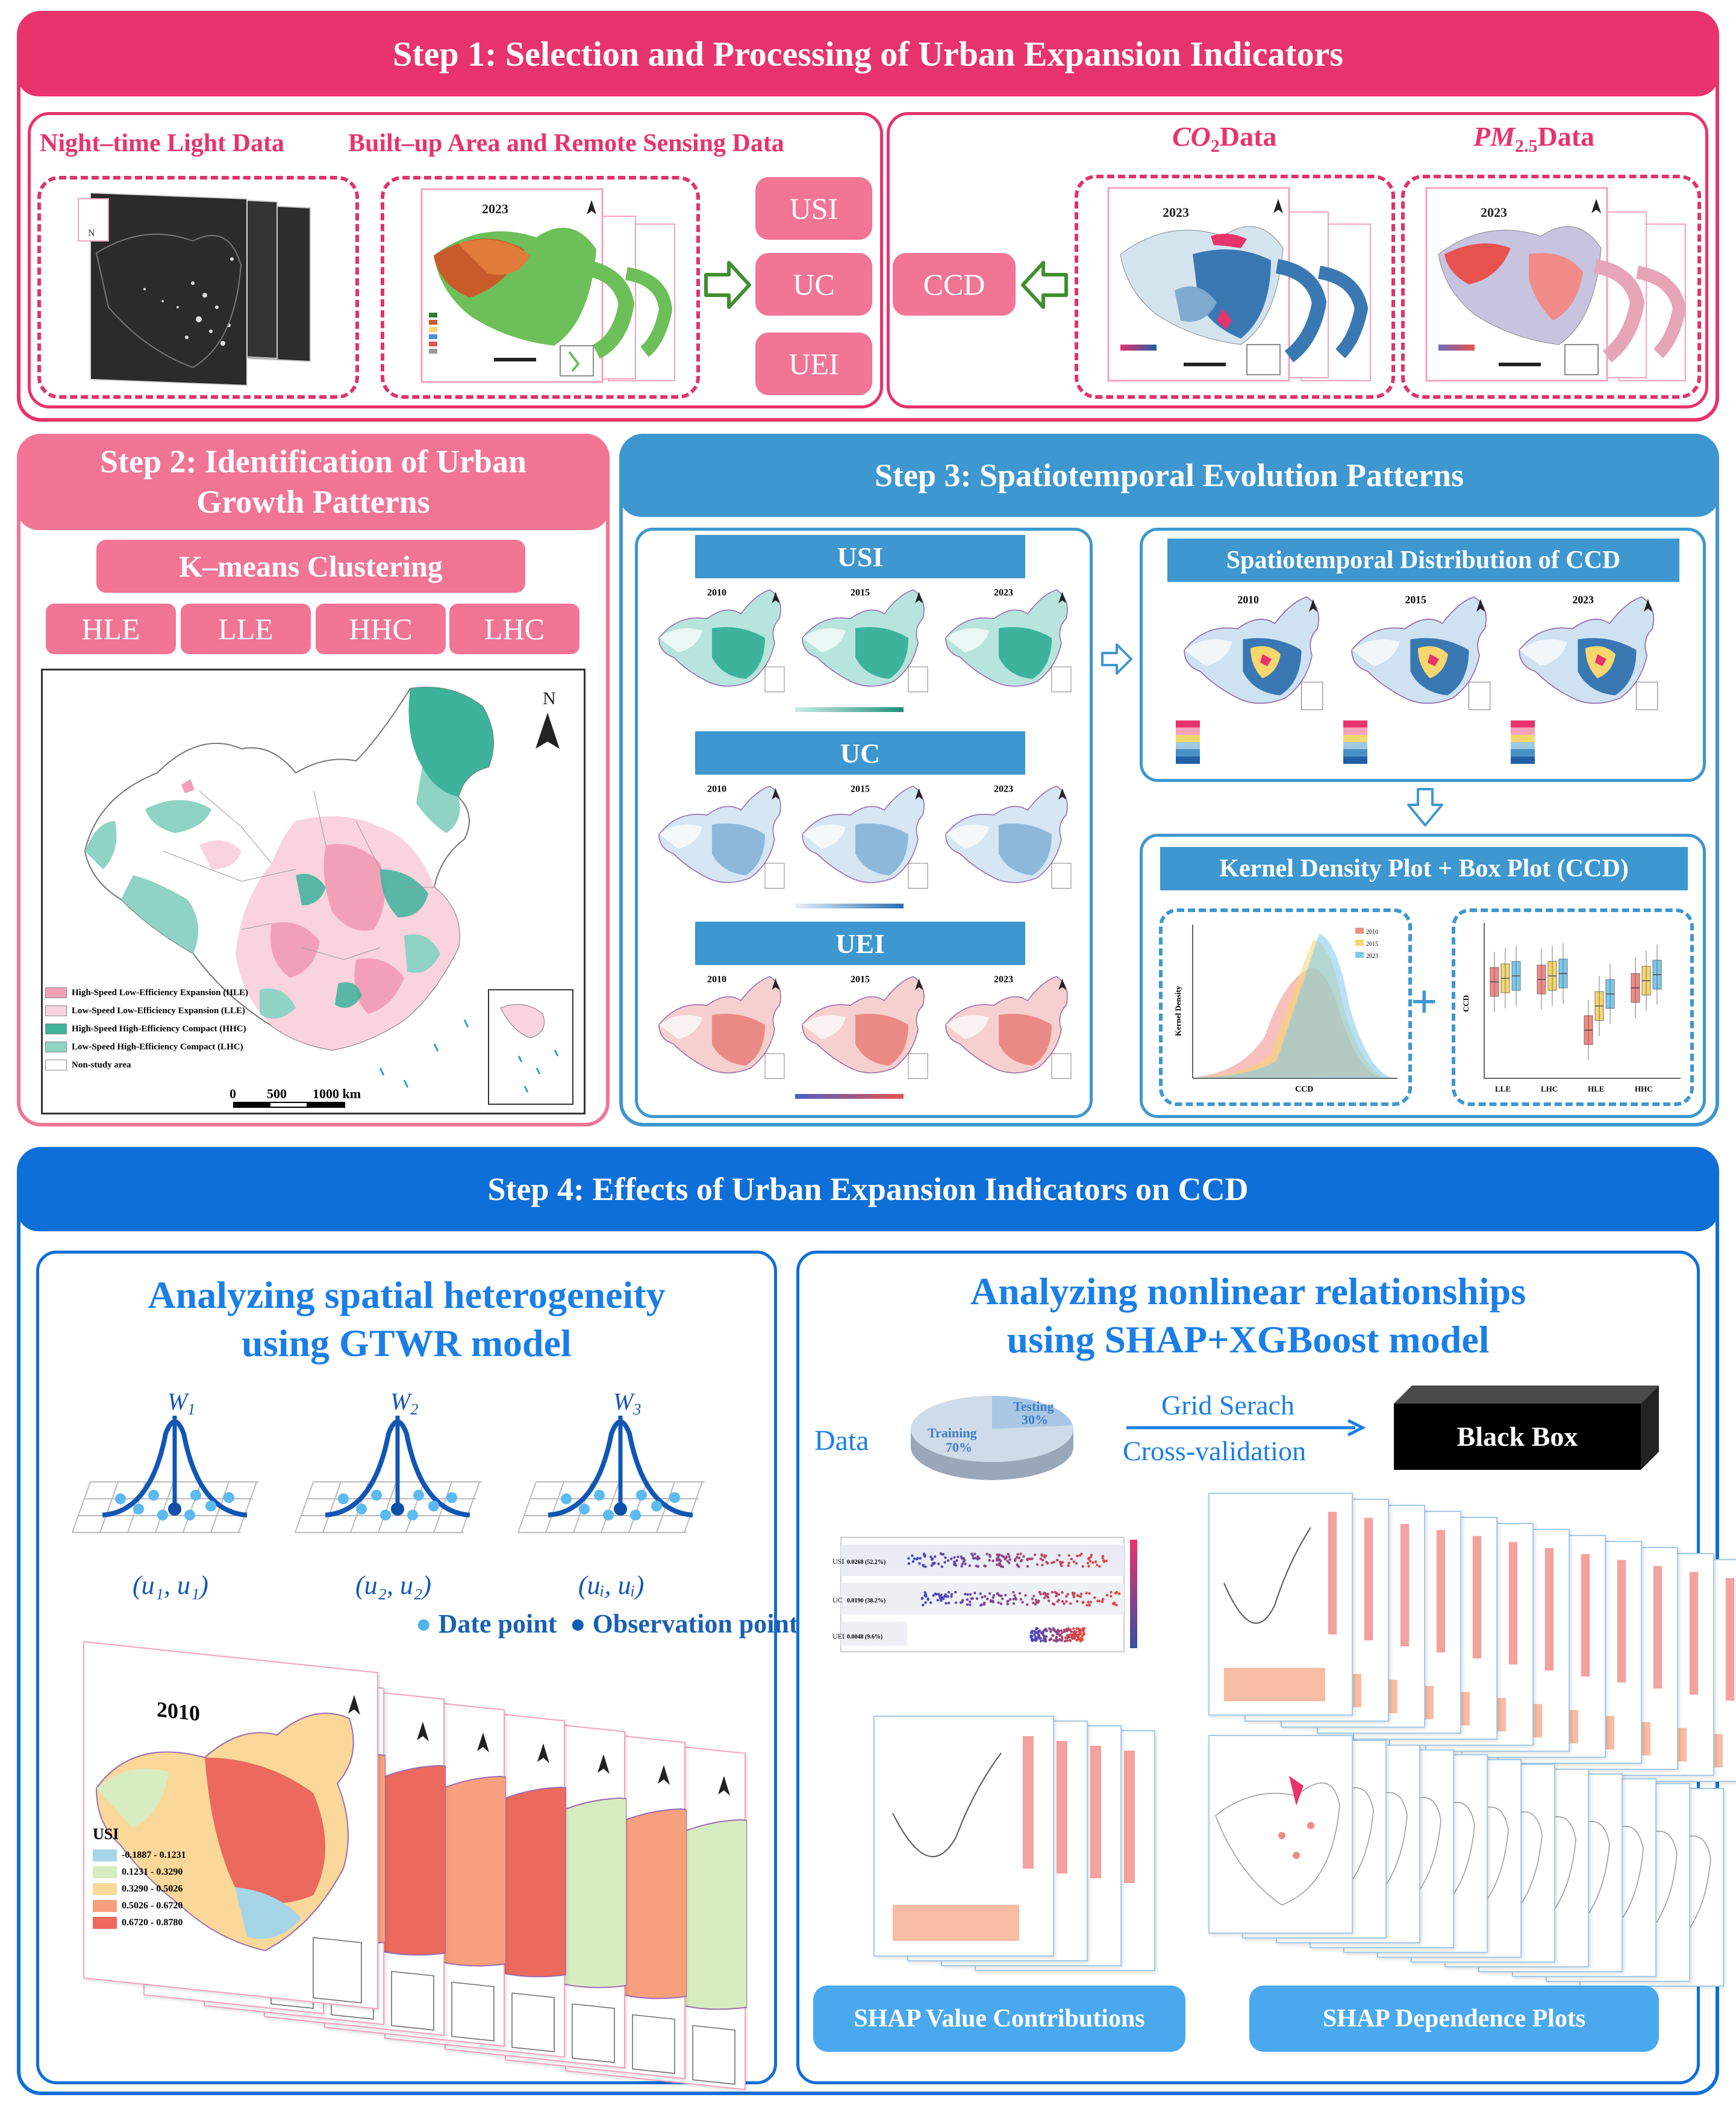  Describe the element at coordinates (1116, 659) in the screenshot. I see `arrow-indicators-to-ccd` at that location.